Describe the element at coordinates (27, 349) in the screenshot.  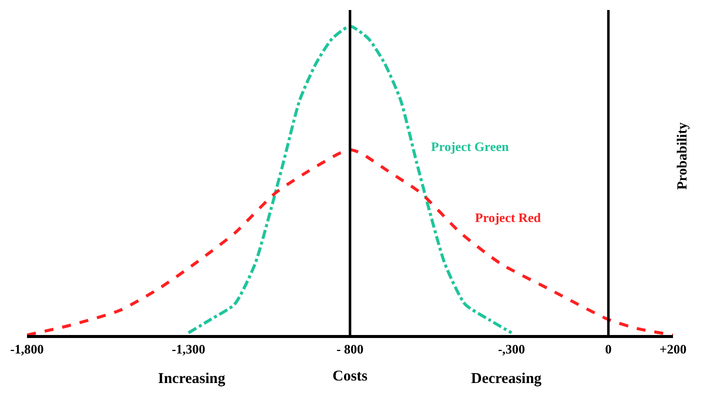
I see `x-tick-label: -1,800` at that location.